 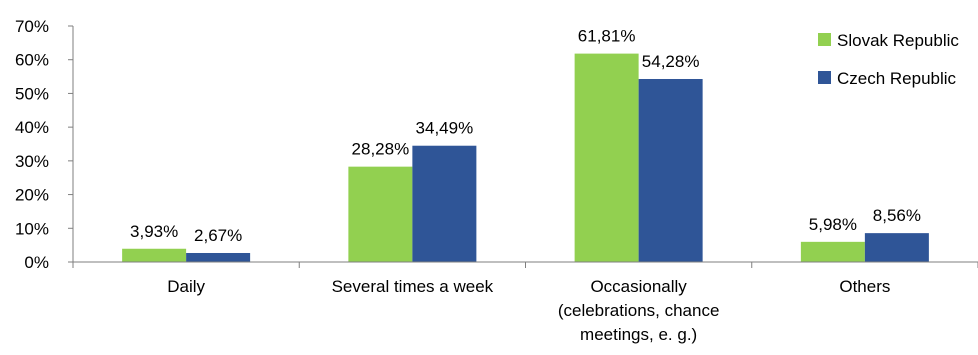 I want to click on y-tick-label: 60%, so click(x=32, y=60).